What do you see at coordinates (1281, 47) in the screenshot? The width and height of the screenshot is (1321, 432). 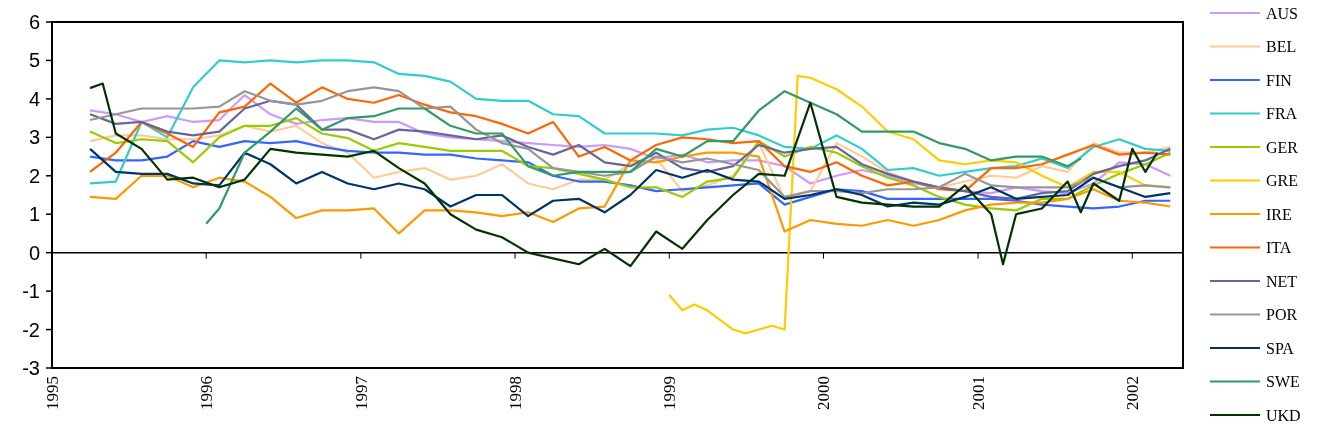 I see `legend-label: BEL` at bounding box center [1281, 47].